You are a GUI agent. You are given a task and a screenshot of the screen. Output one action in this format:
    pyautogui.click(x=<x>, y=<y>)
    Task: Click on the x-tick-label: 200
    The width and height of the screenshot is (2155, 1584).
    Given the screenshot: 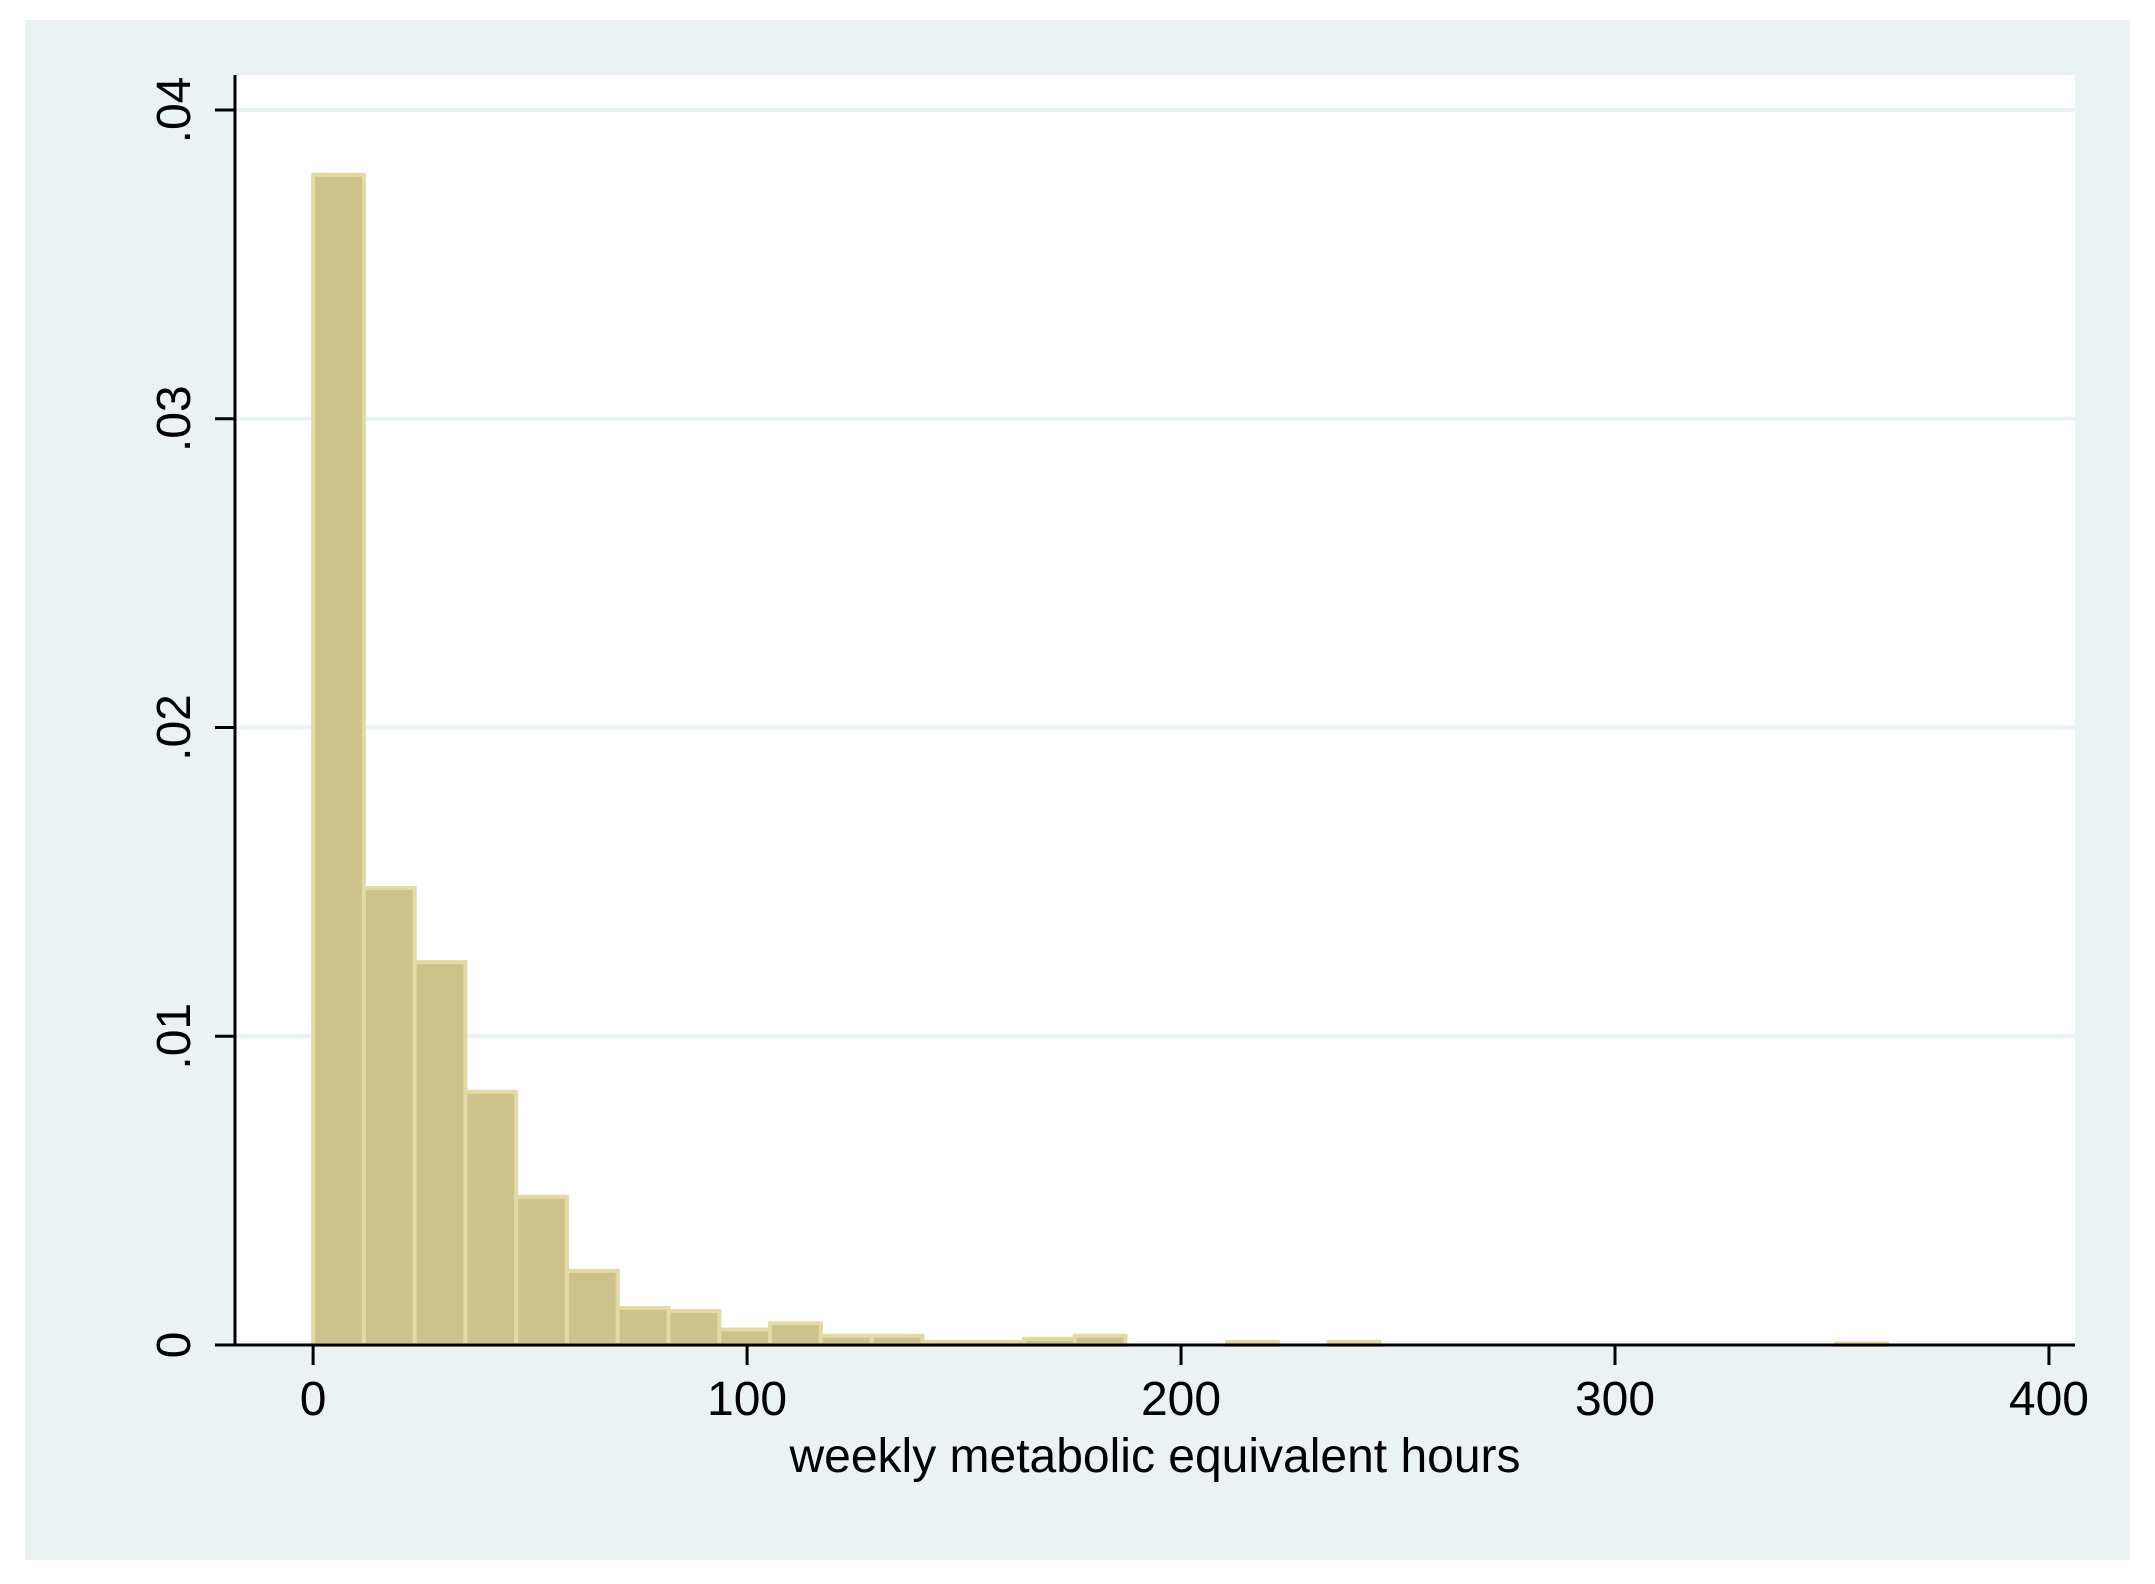 What is the action you would take?
    pyautogui.click(x=1181, y=1399)
    